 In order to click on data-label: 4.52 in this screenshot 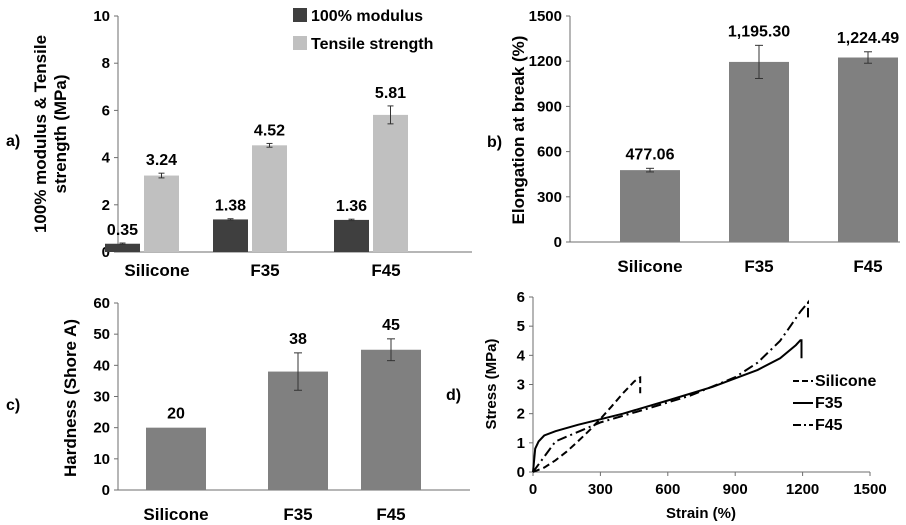, I will do `click(269, 130)`.